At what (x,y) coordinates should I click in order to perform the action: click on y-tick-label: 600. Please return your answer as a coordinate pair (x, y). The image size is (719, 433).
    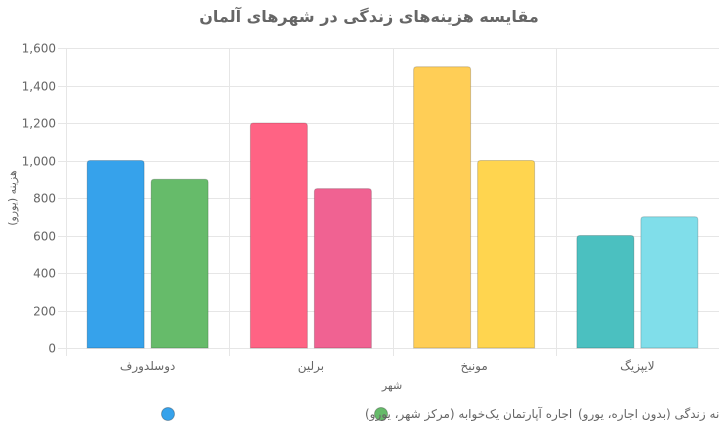
    Looking at the image, I should click on (44, 237).